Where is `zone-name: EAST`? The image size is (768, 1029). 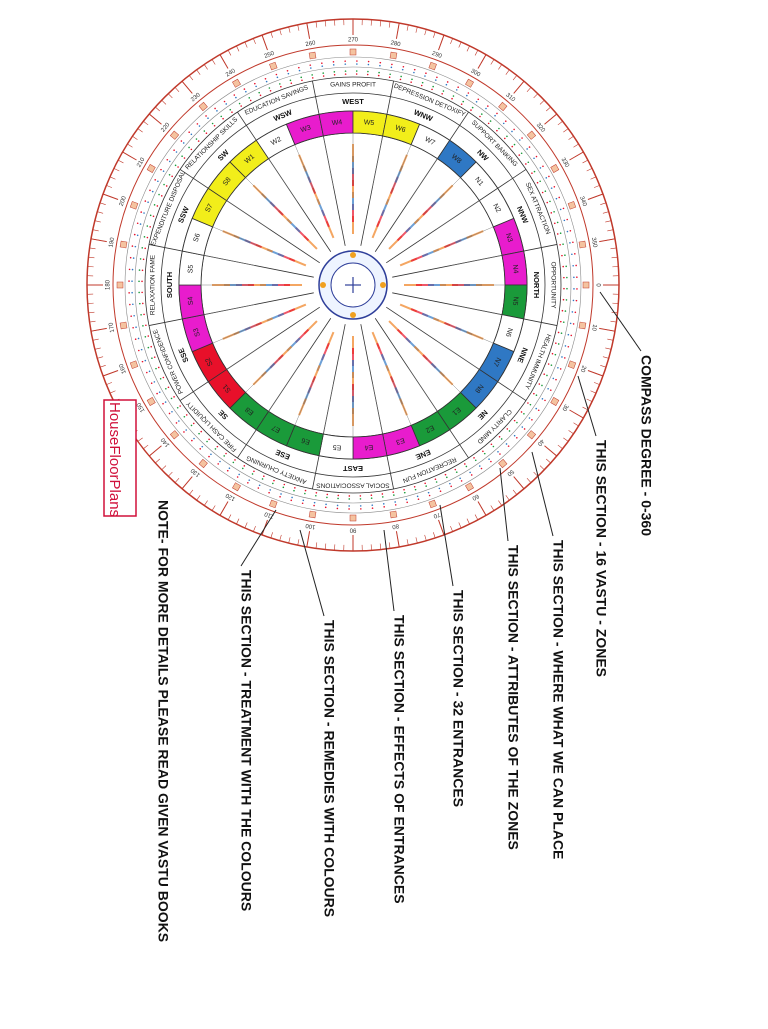
zone-name: EAST is located at coordinates (353, 468).